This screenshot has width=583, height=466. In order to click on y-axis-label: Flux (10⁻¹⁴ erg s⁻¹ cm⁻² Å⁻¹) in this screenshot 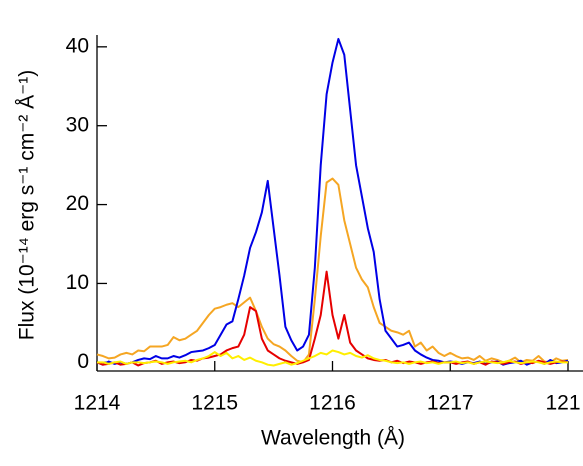, I will do `click(27, 205)`.